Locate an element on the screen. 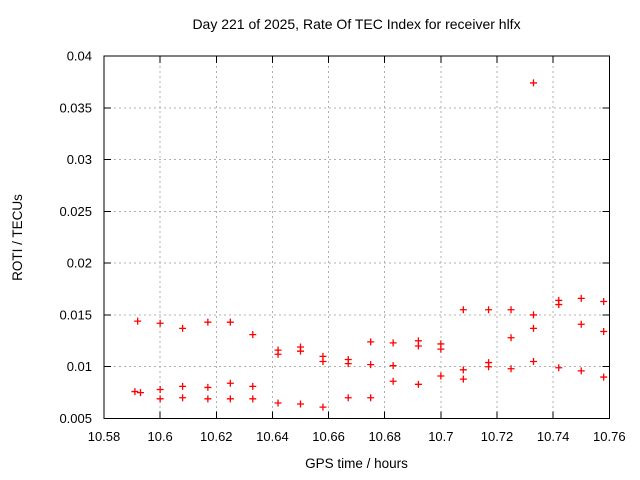 Image resolution: width=640 pixels, height=480 pixels. x-tick-label: 10.62 is located at coordinates (216, 436).